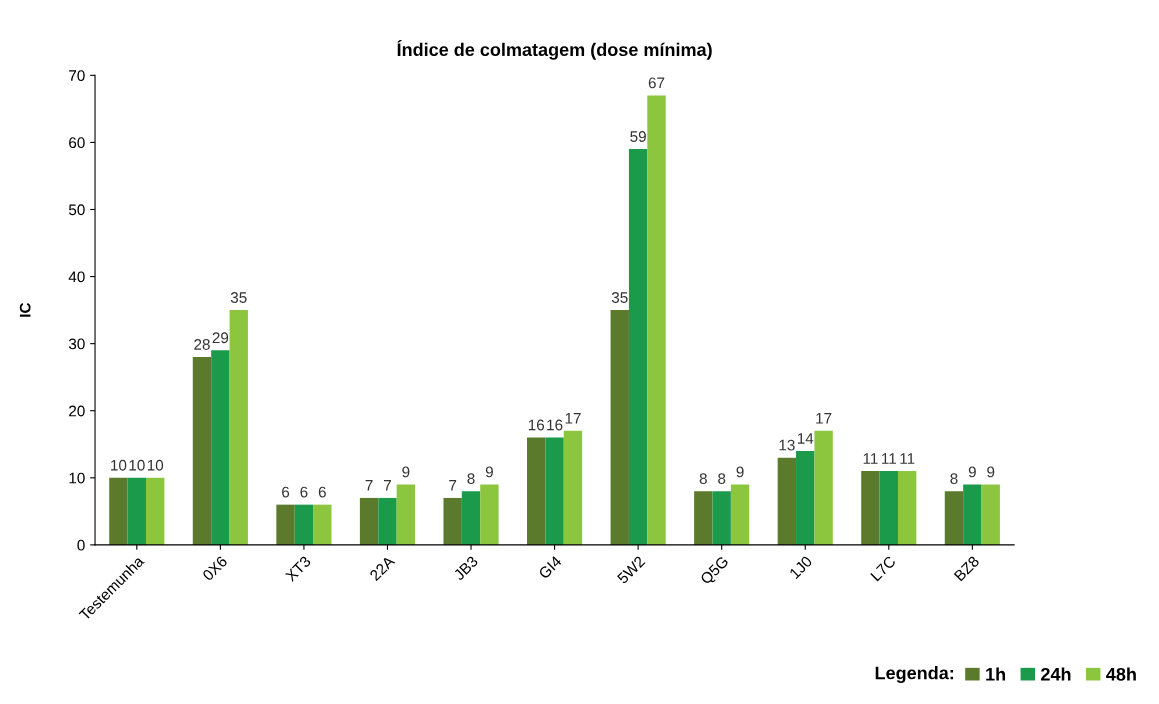  I want to click on x-tick-label: L7C, so click(883, 568).